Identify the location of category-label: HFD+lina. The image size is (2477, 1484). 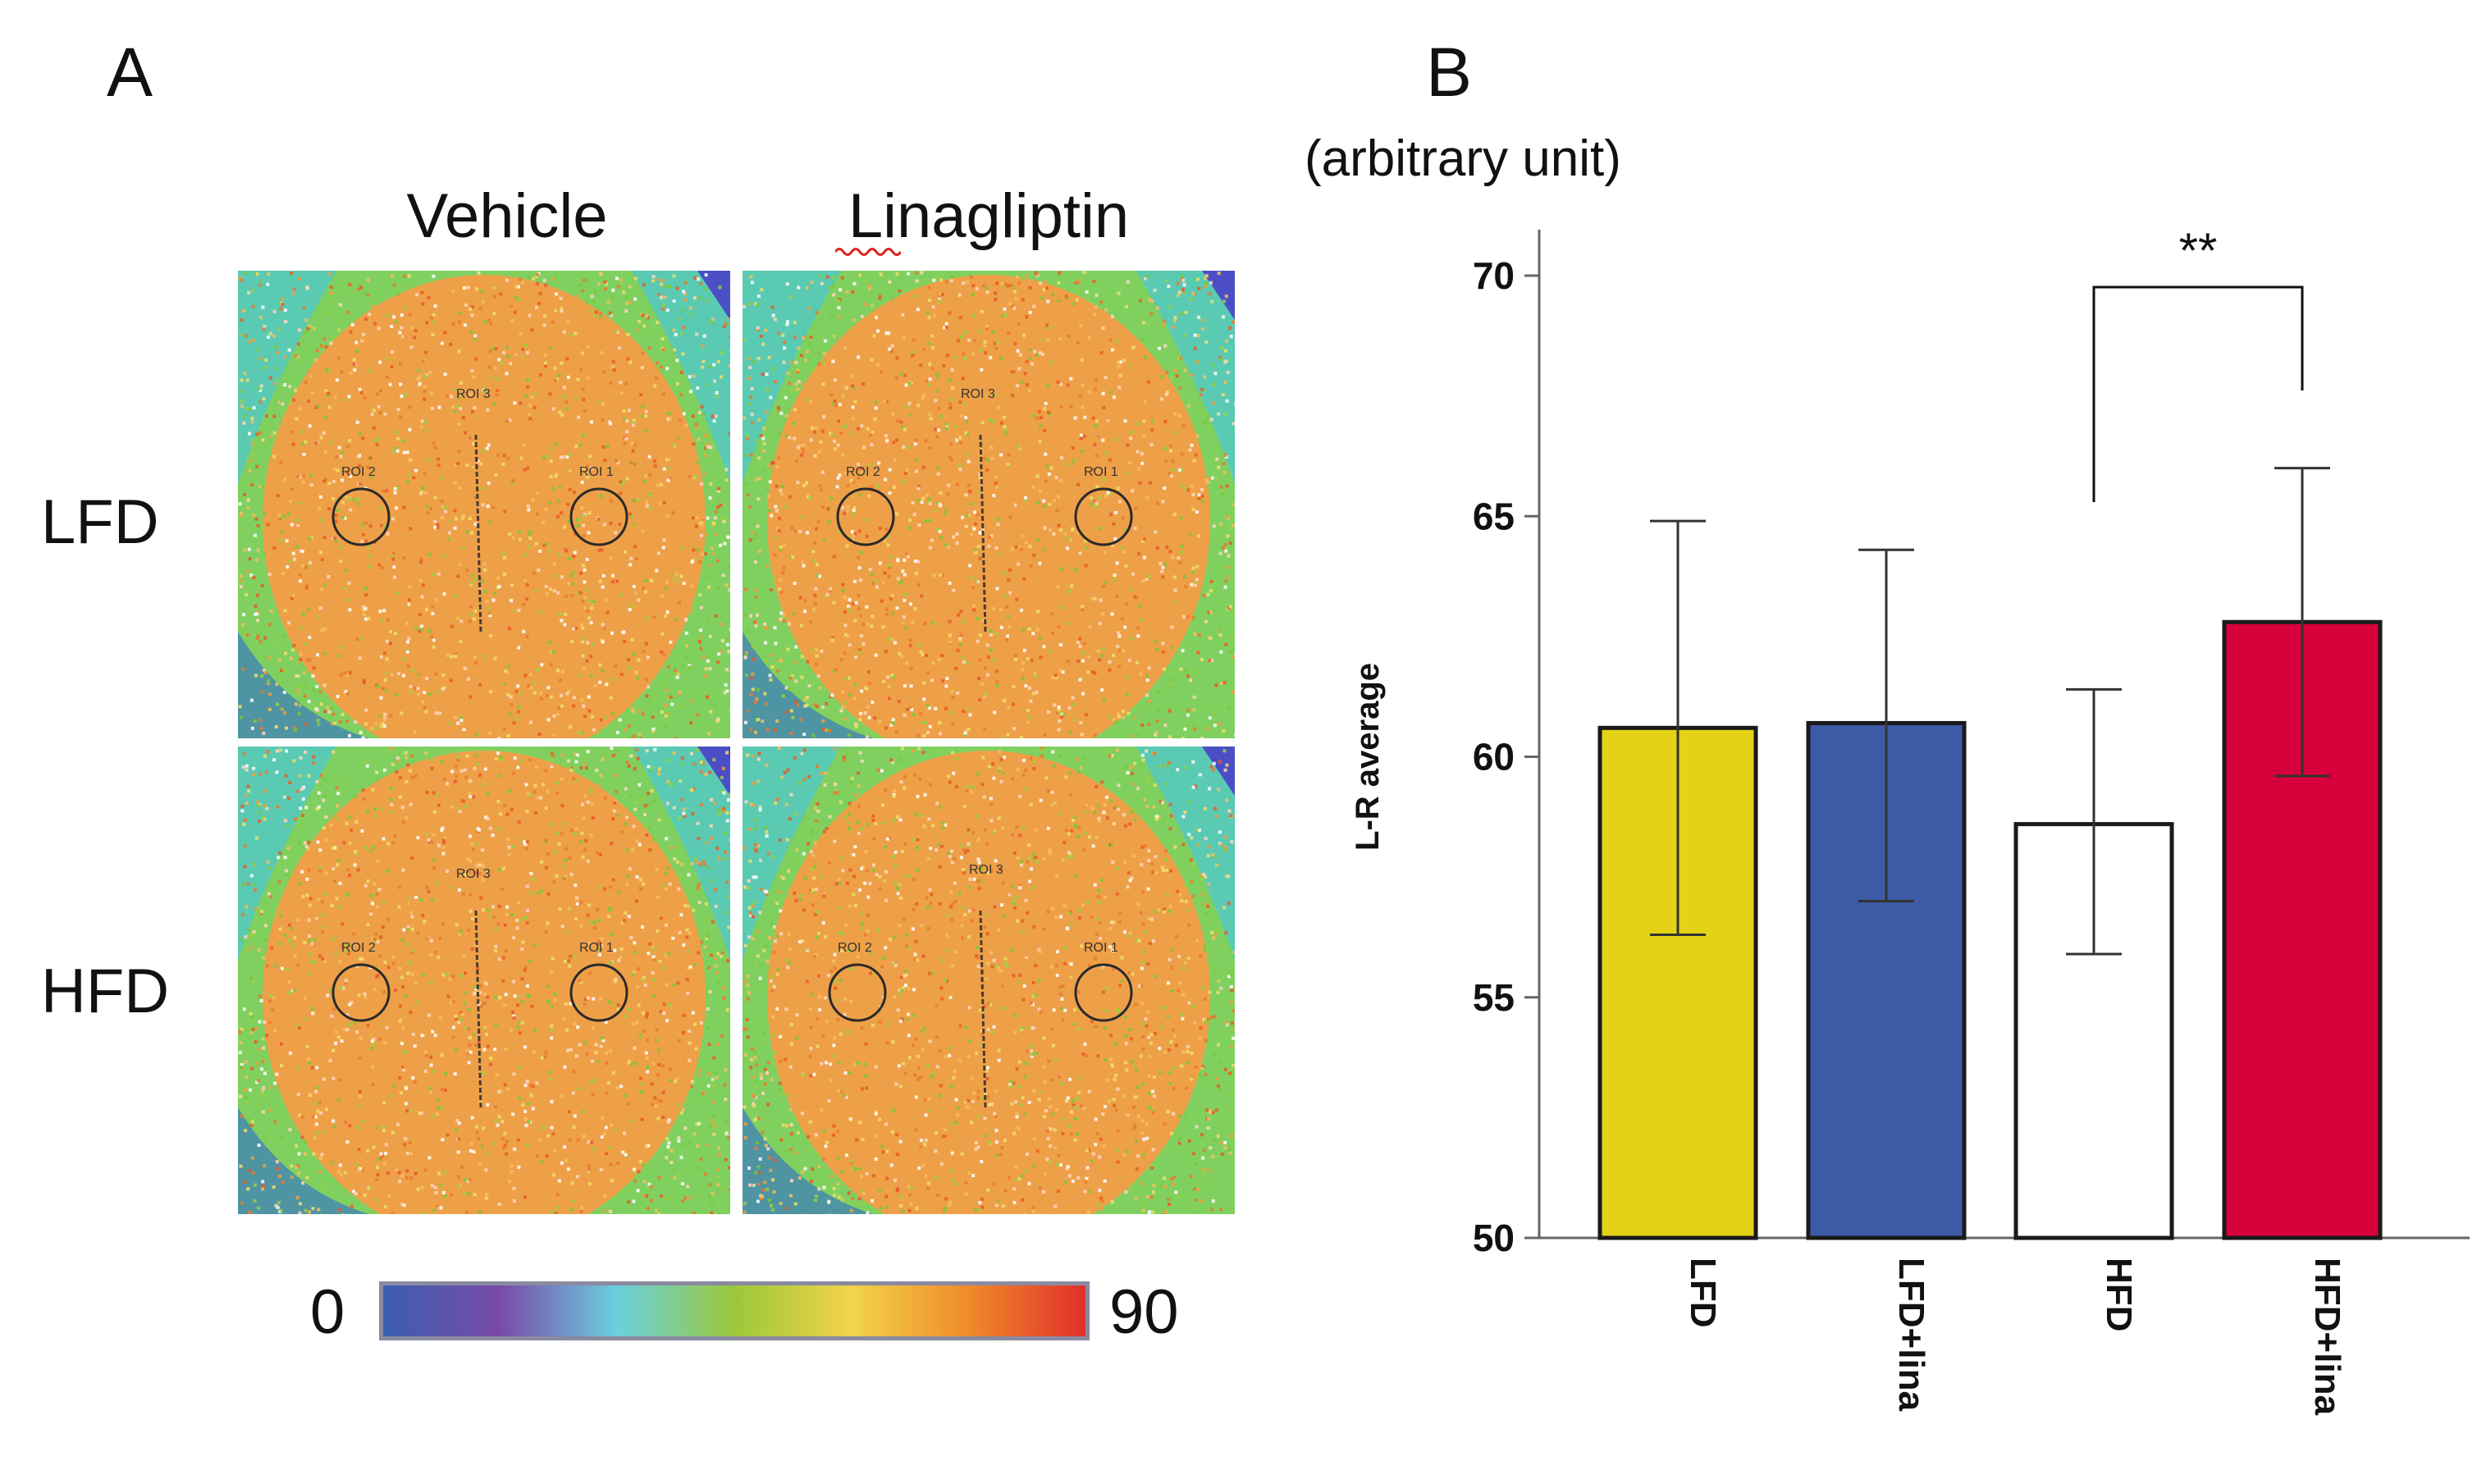
(2327, 1336).